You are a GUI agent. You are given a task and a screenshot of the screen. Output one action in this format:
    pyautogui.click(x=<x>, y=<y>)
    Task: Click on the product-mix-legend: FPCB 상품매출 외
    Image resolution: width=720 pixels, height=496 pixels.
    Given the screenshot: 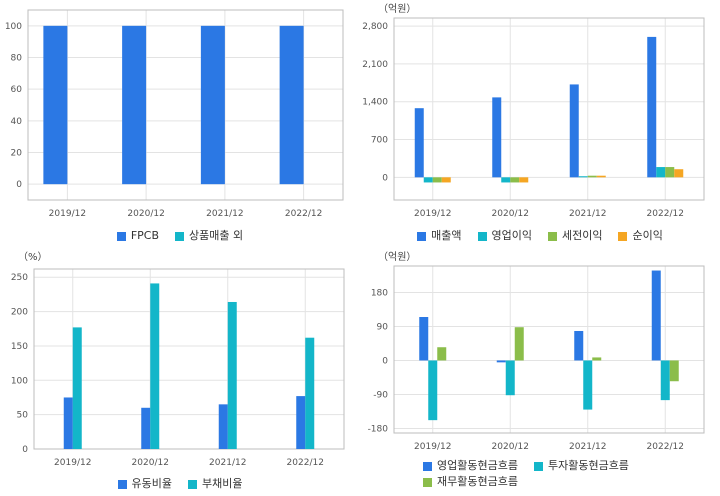 What is the action you would take?
    pyautogui.click(x=180, y=236)
    